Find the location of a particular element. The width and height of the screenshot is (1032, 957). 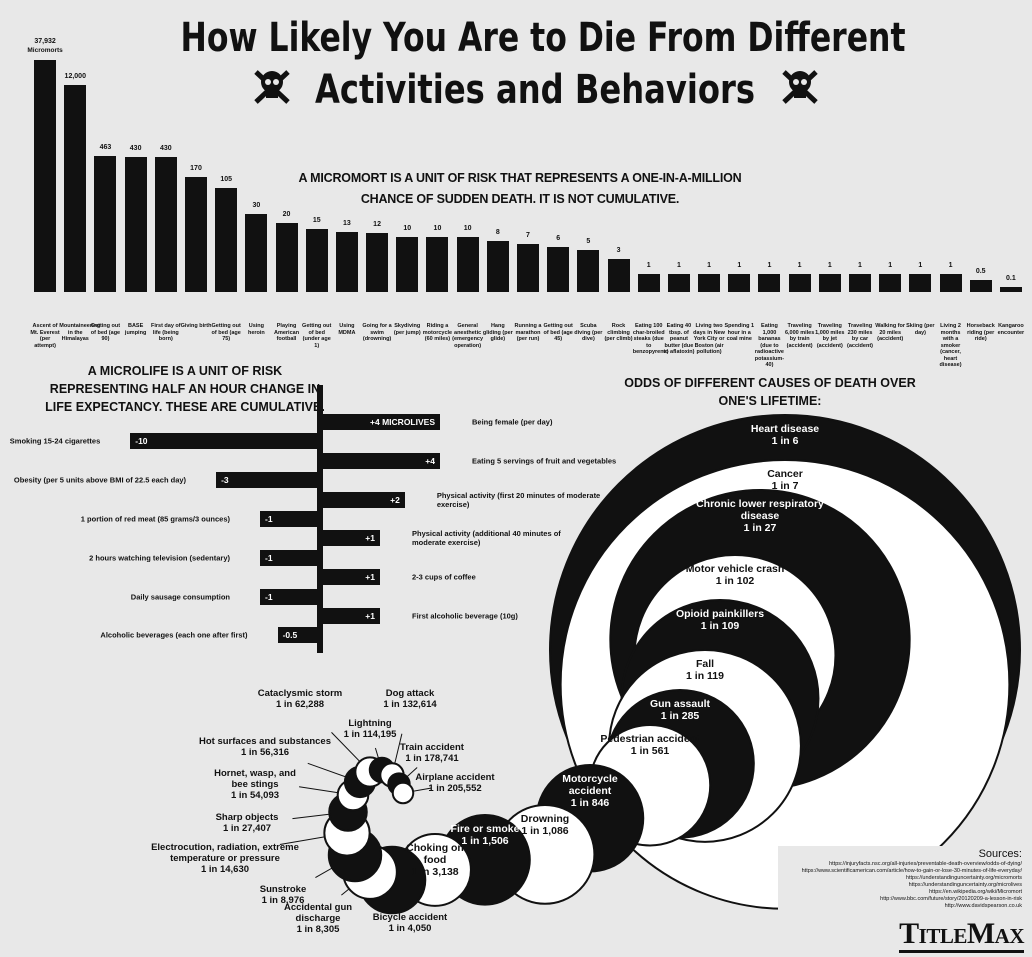

odds-value: 1 in 14,630 is located at coordinates (225, 869).